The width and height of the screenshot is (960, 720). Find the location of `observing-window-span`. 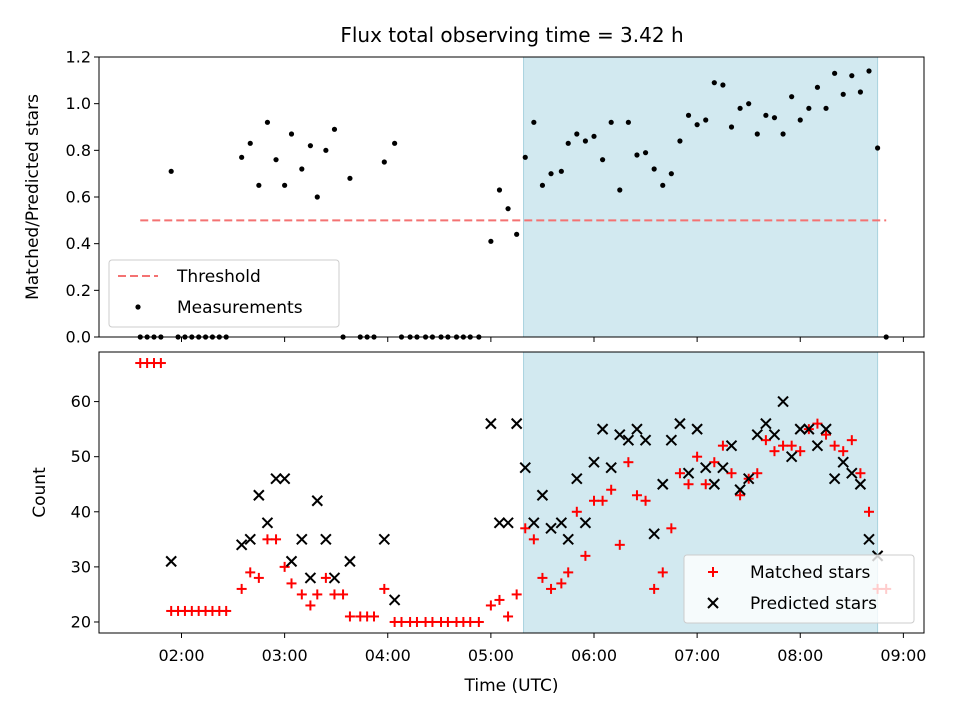

observing-window-span is located at coordinates (701, 197).